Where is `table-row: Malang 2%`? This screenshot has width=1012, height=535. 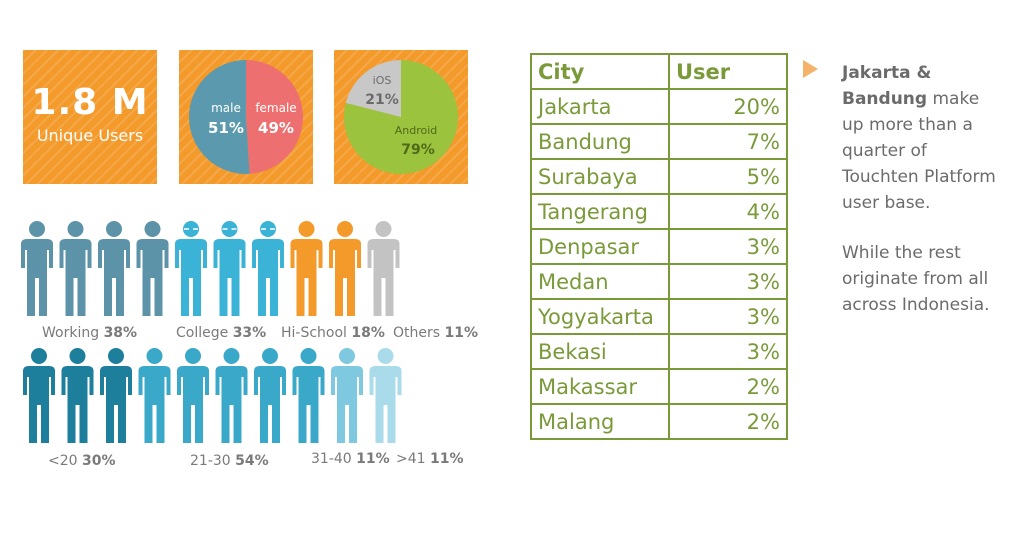
table-row: Malang 2% is located at coordinates (659, 421).